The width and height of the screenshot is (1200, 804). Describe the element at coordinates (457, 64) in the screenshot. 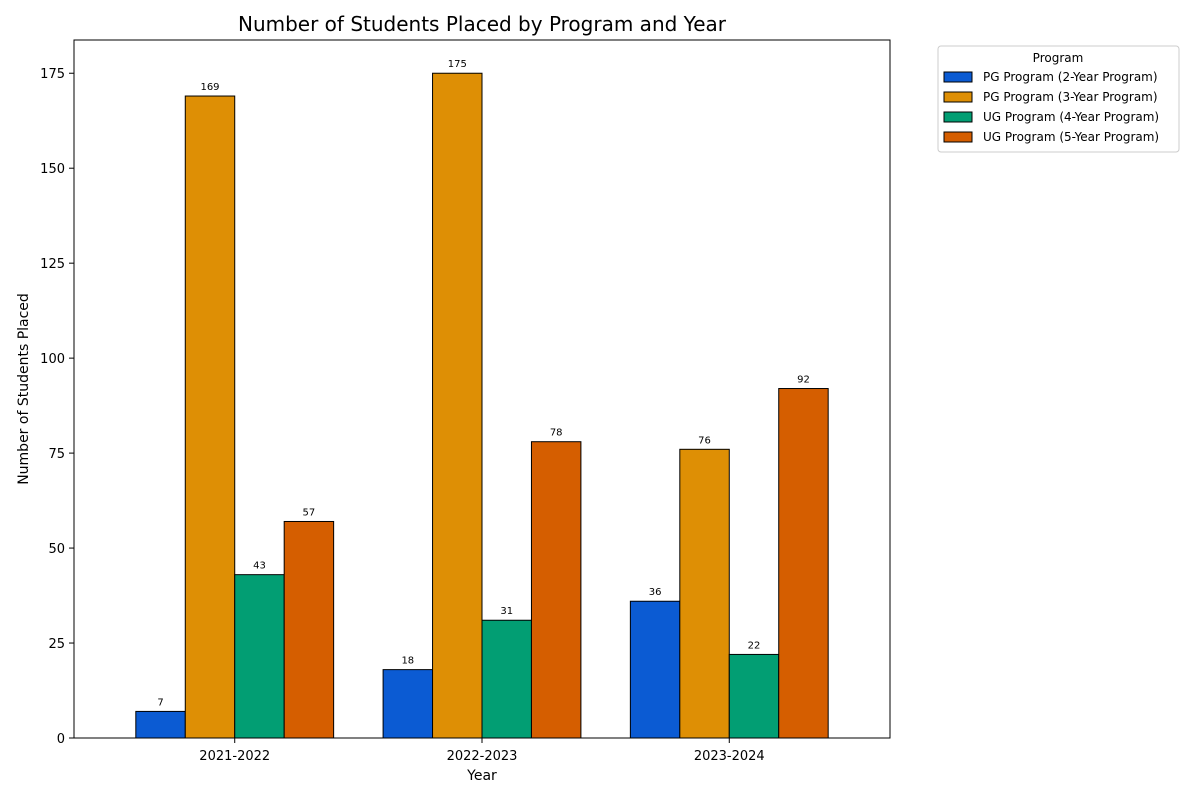

I see `data-label: 175` at that location.